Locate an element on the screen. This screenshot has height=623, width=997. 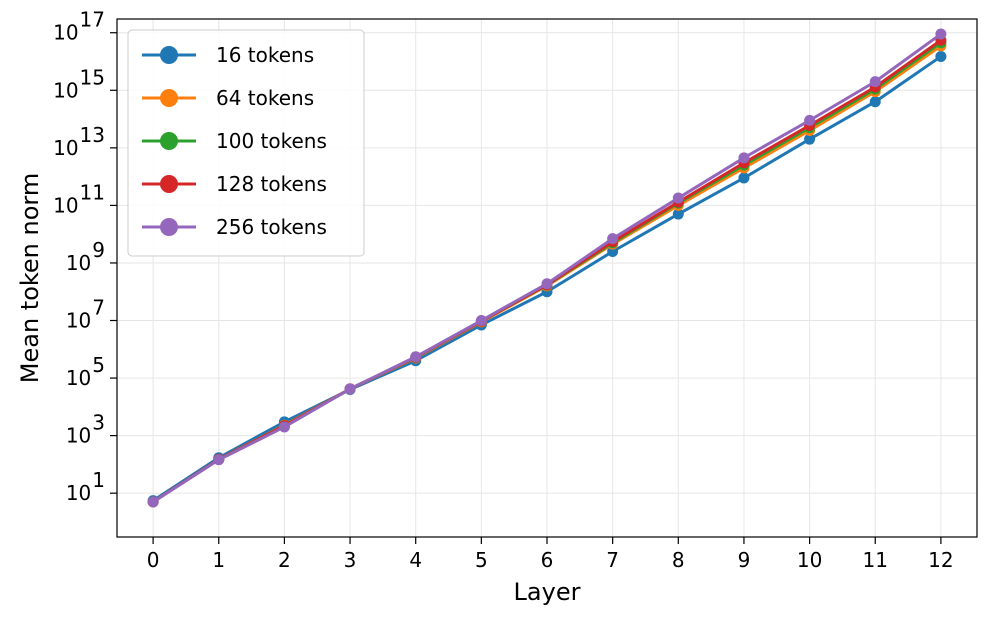
legend-item: 100 tokens is located at coordinates (234, 141).